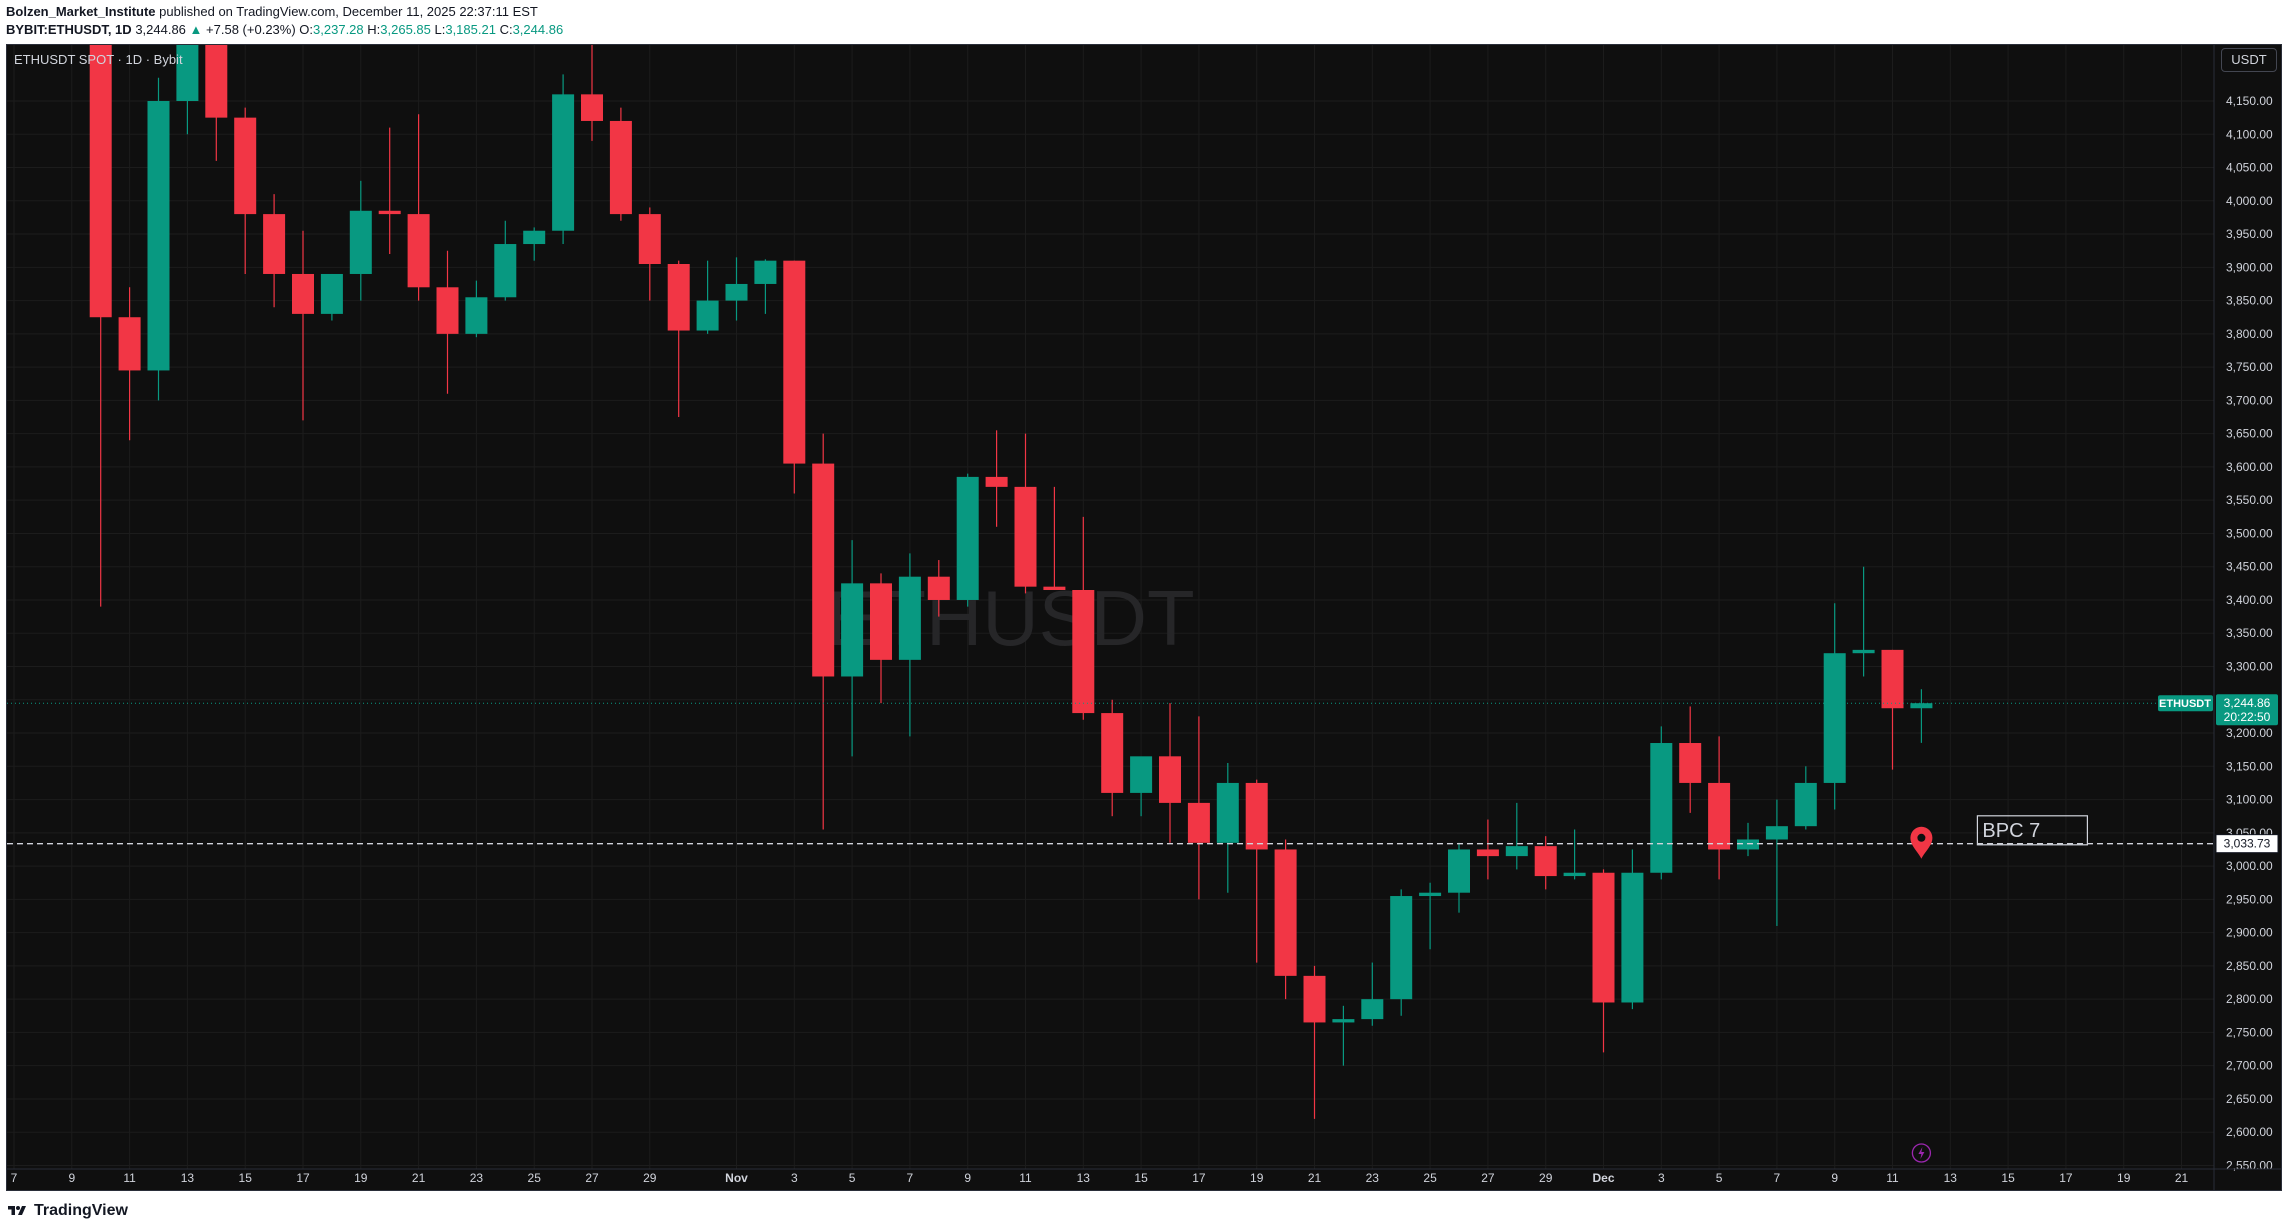 Image resolution: width=2289 pixels, height=1229 pixels. What do you see at coordinates (2249, 633) in the screenshot?
I see `price-tick-label: 3,350.00` at bounding box center [2249, 633].